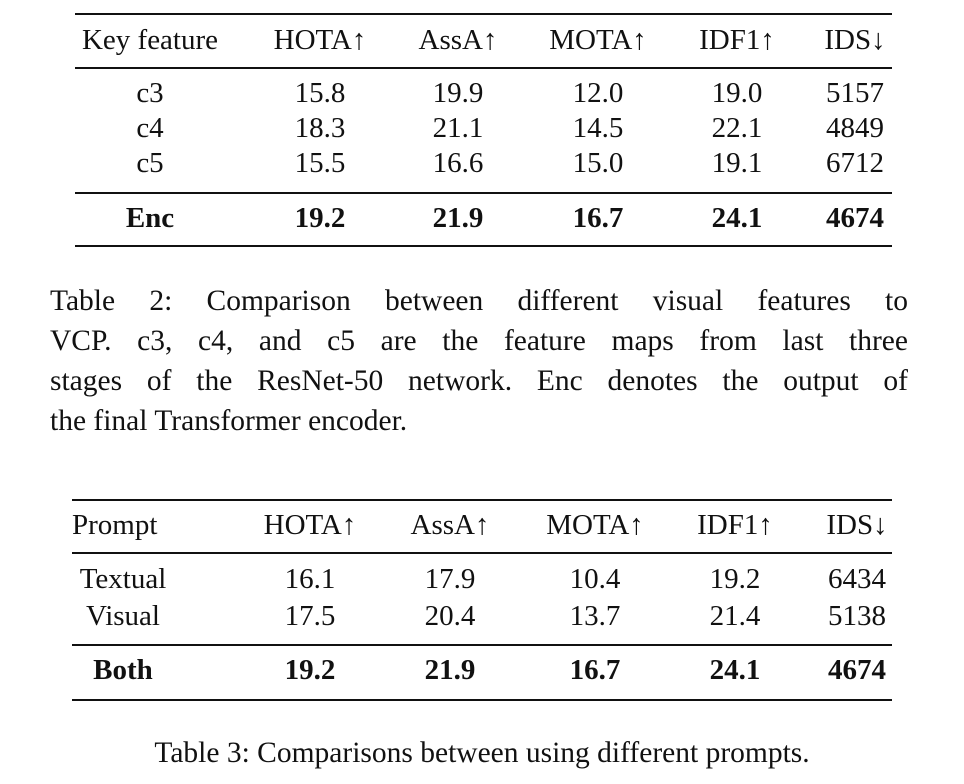 The width and height of the screenshot is (964, 784). Describe the element at coordinates (737, 128) in the screenshot. I see `table-cell: 22.1` at that location.